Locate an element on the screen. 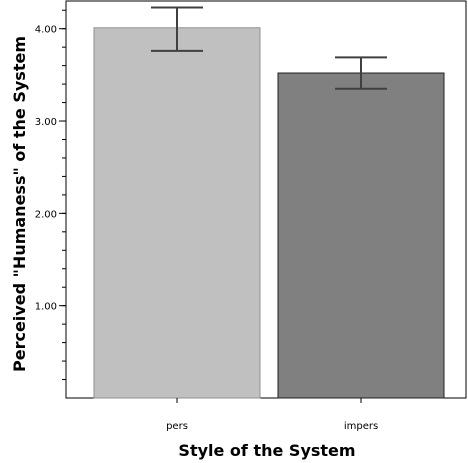 Image resolution: width=468 pixels, height=463 pixels. x-axis-title: Style of the System is located at coordinates (266, 450).